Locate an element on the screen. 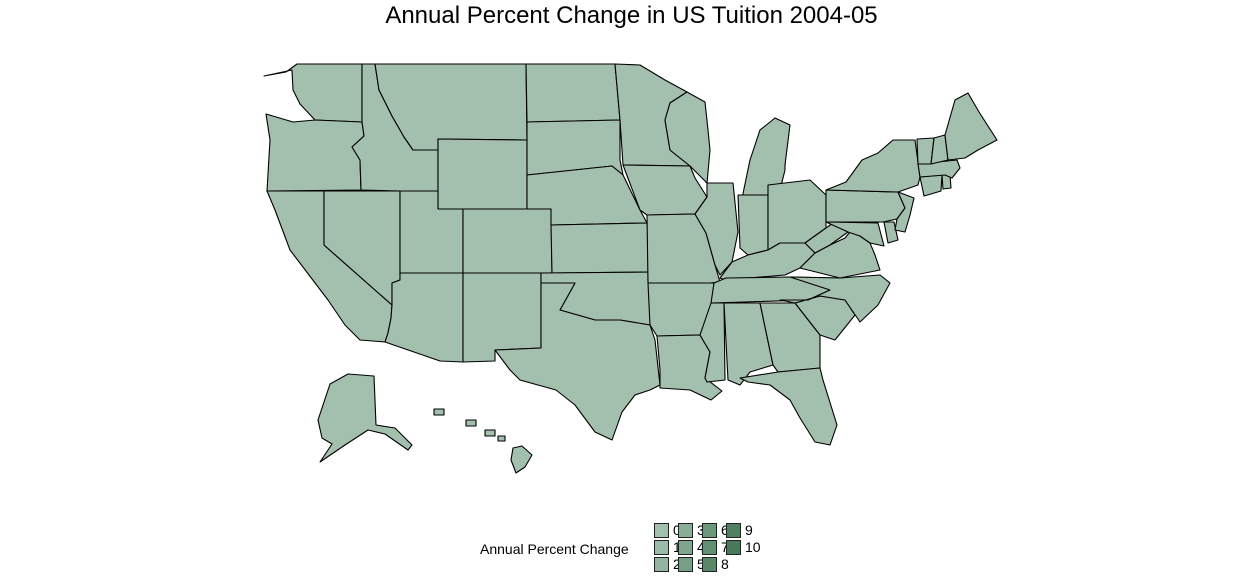 This screenshot has height=585, width=1250. legend-item: 4 is located at coordinates (691, 547).